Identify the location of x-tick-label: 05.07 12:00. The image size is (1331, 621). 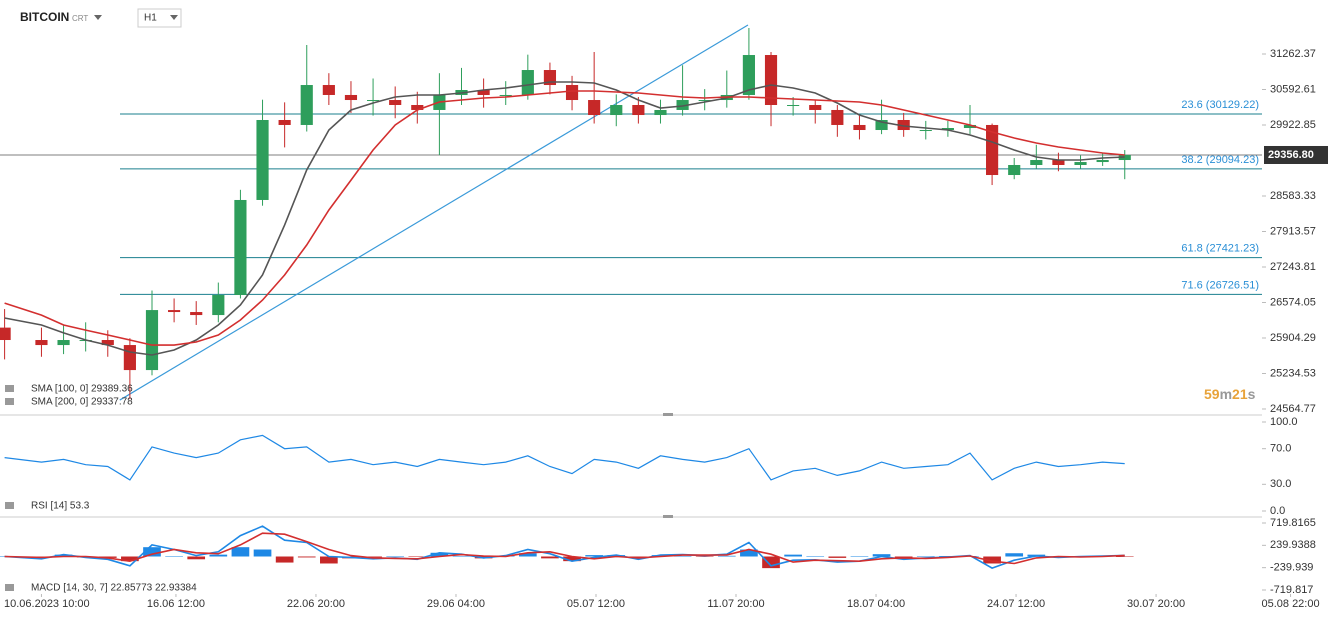
(596, 604).